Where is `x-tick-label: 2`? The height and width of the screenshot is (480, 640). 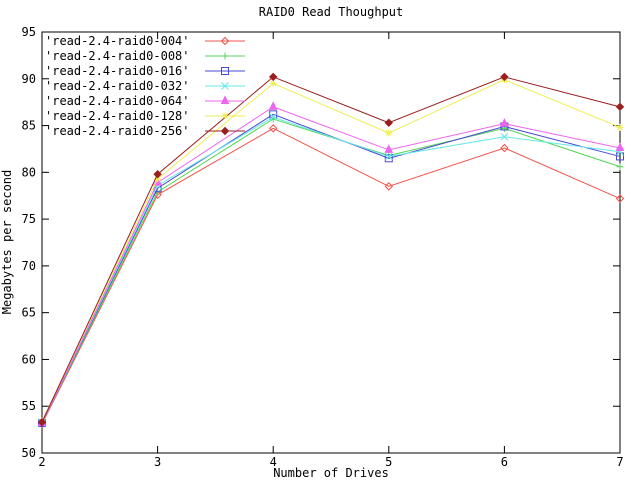 x-tick-label: 2 is located at coordinates (41, 462).